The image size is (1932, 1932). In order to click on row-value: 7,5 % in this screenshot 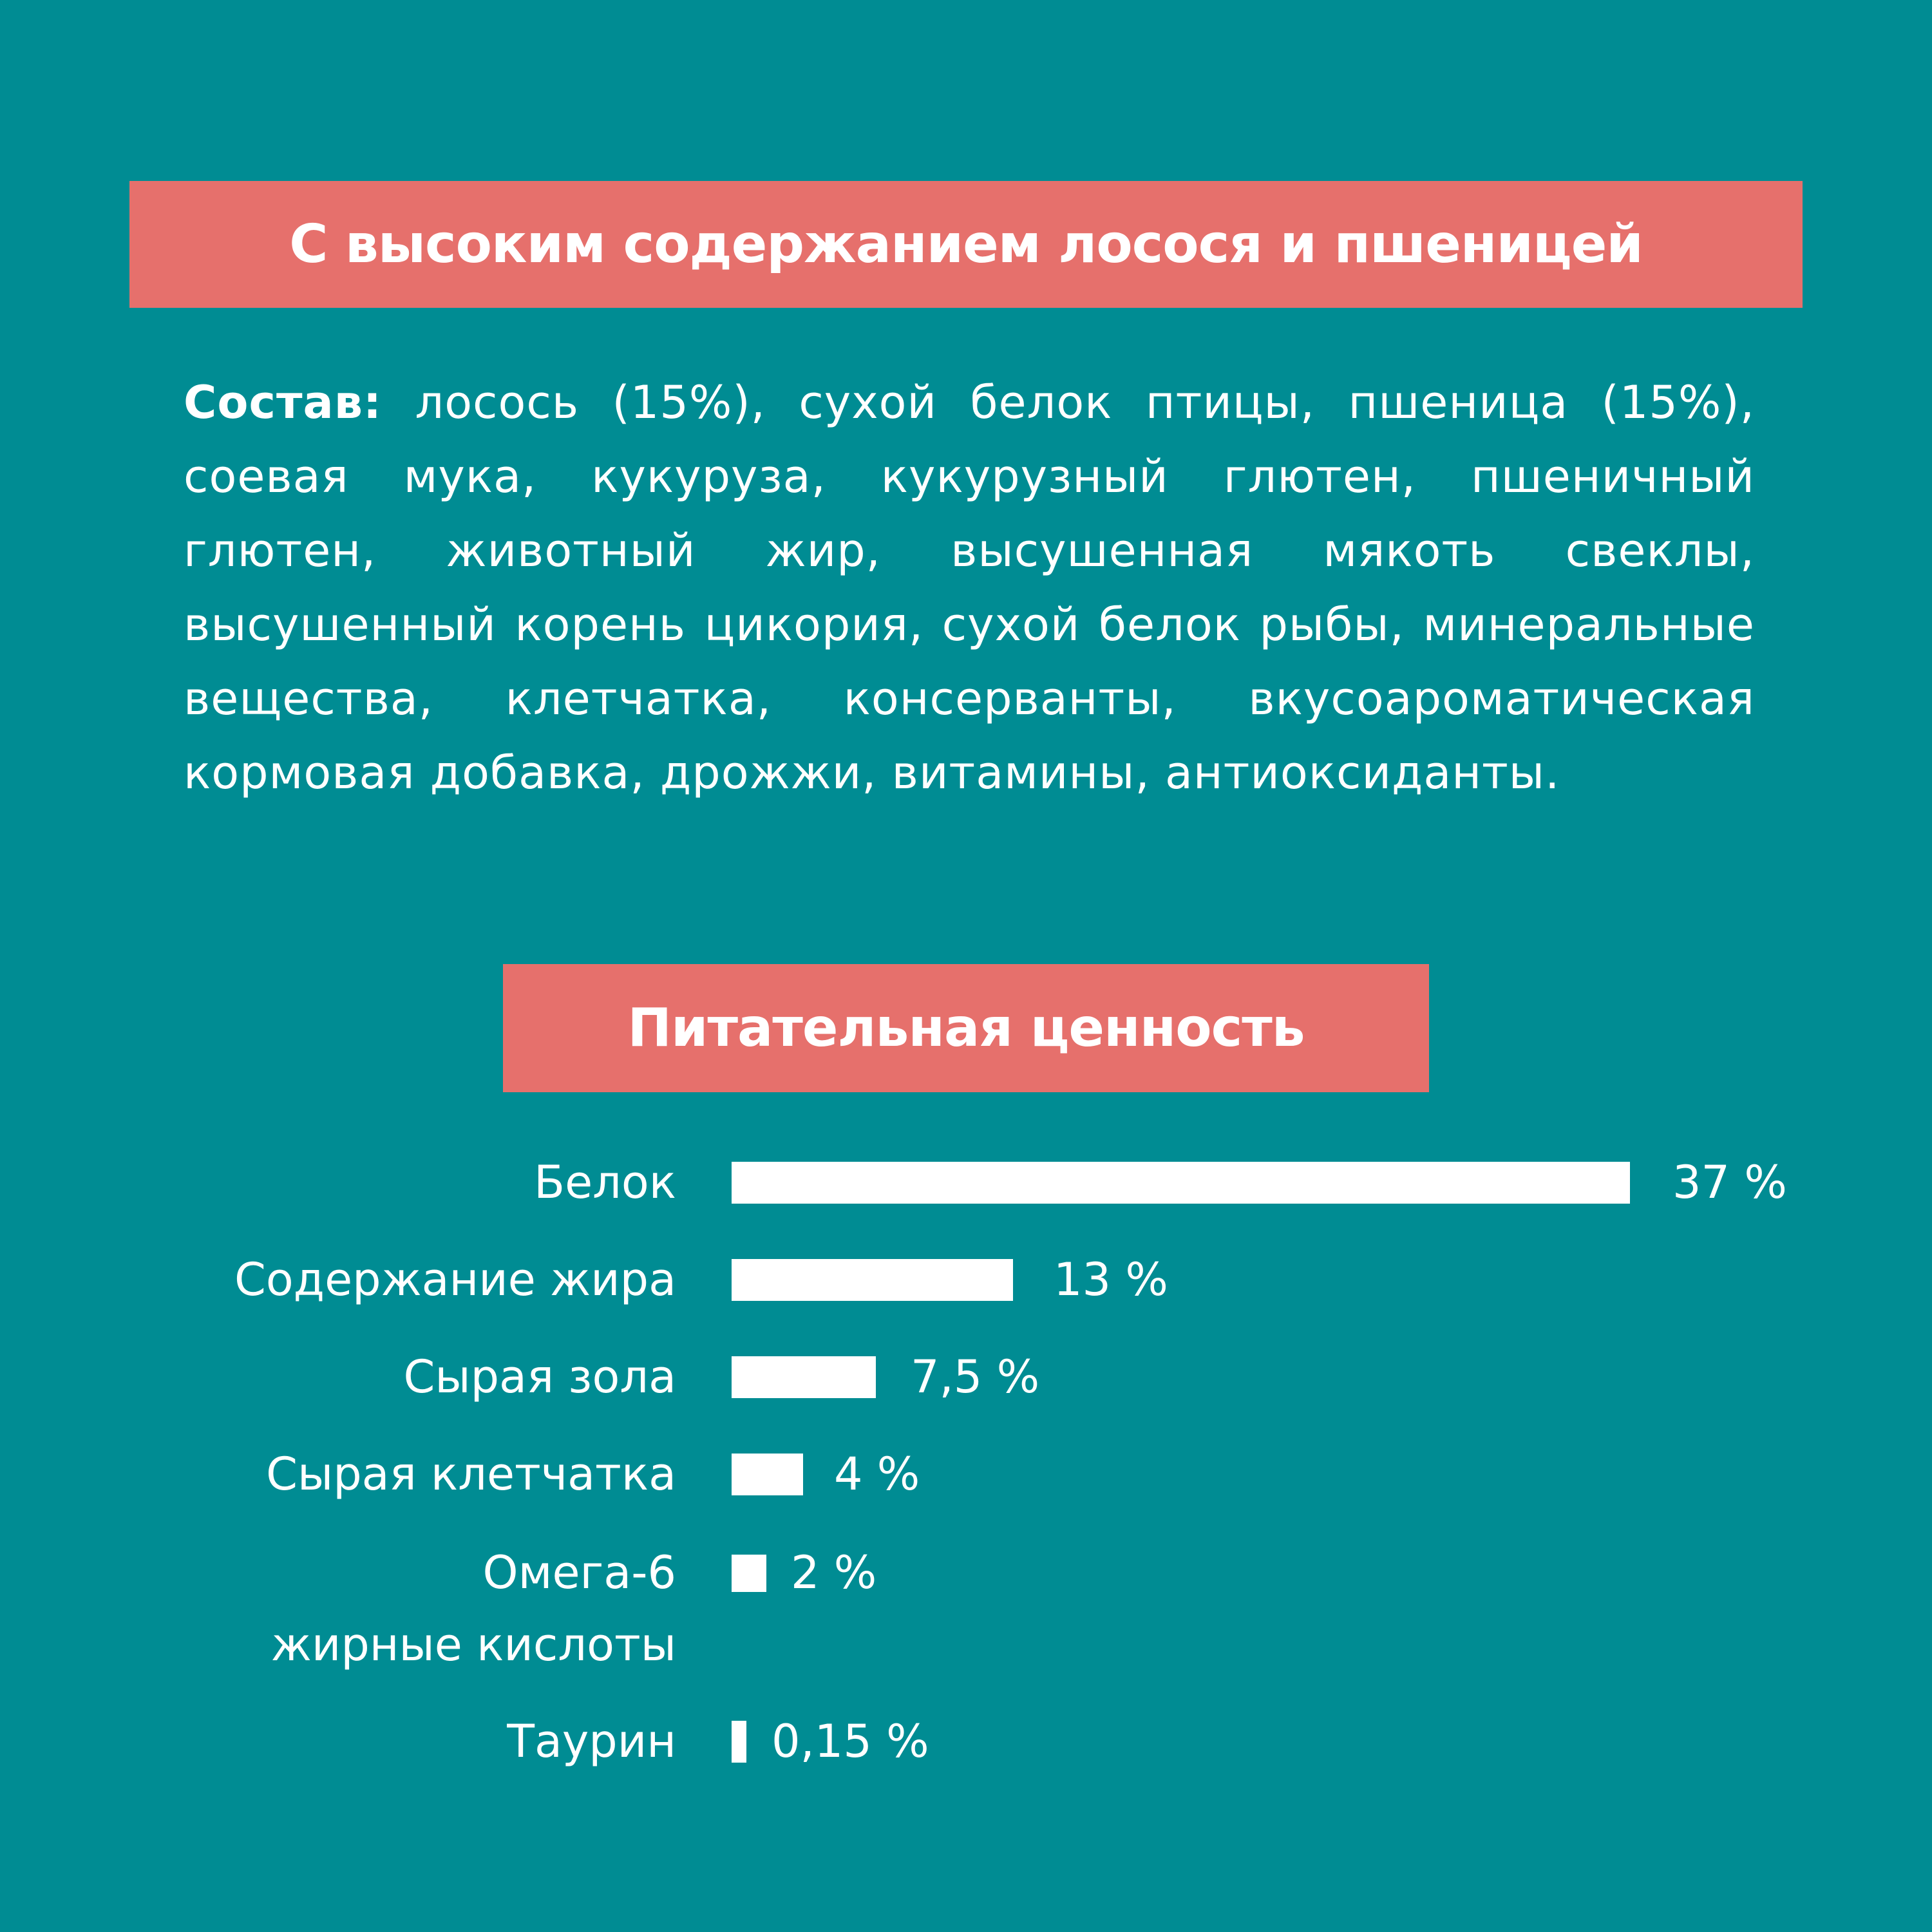, I will do `click(975, 1376)`.